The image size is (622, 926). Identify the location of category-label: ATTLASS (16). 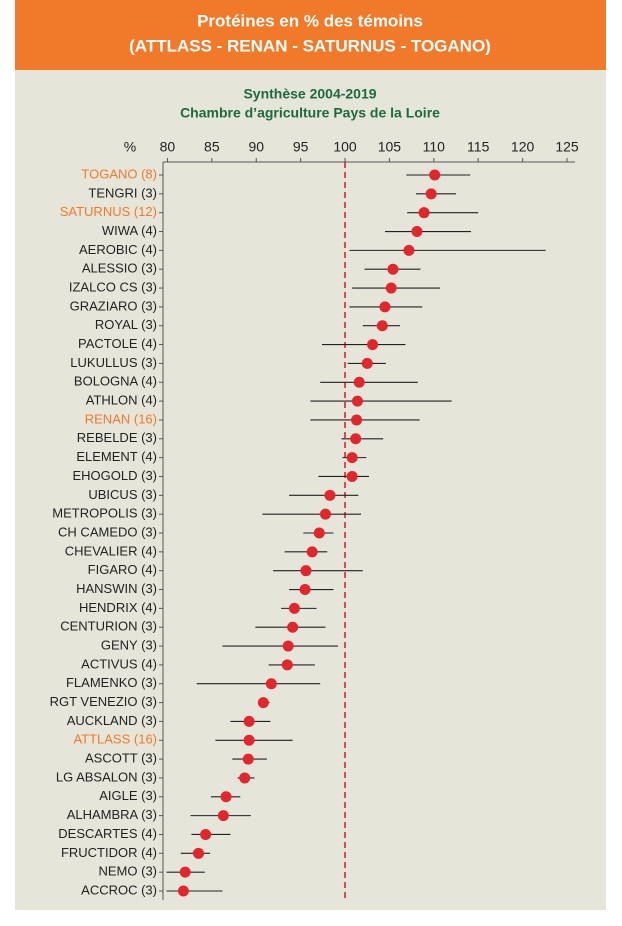
(115, 739).